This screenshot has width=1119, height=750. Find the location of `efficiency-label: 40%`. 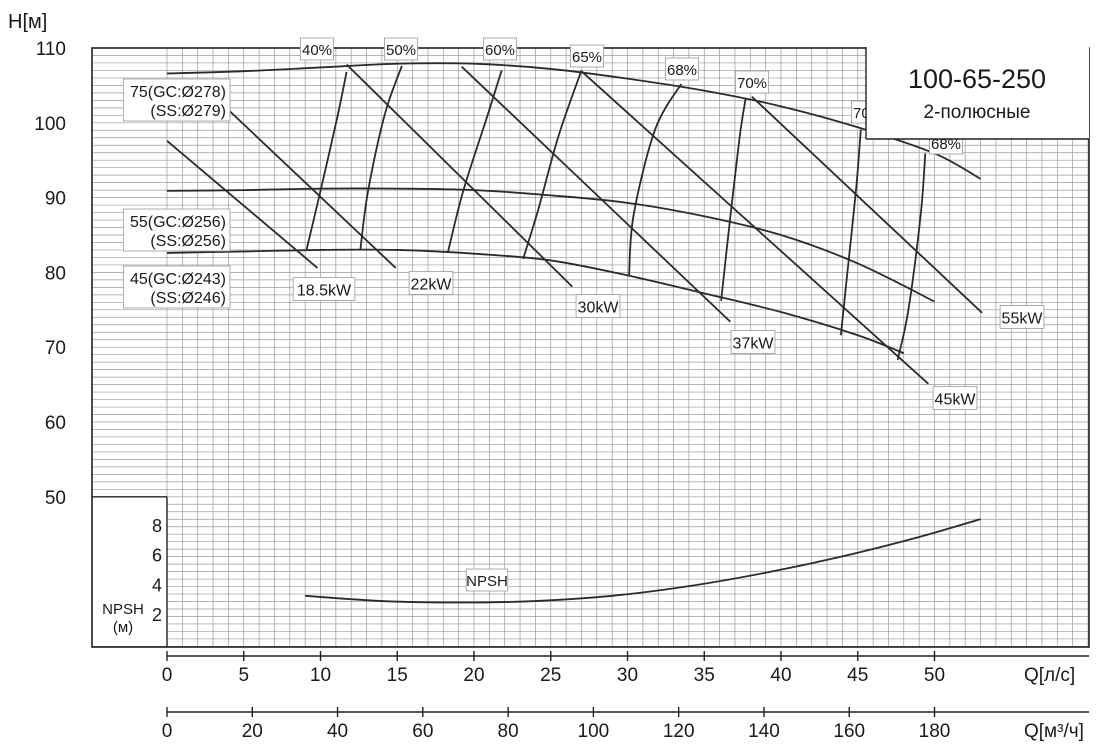

efficiency-label: 40% is located at coordinates (317, 50).